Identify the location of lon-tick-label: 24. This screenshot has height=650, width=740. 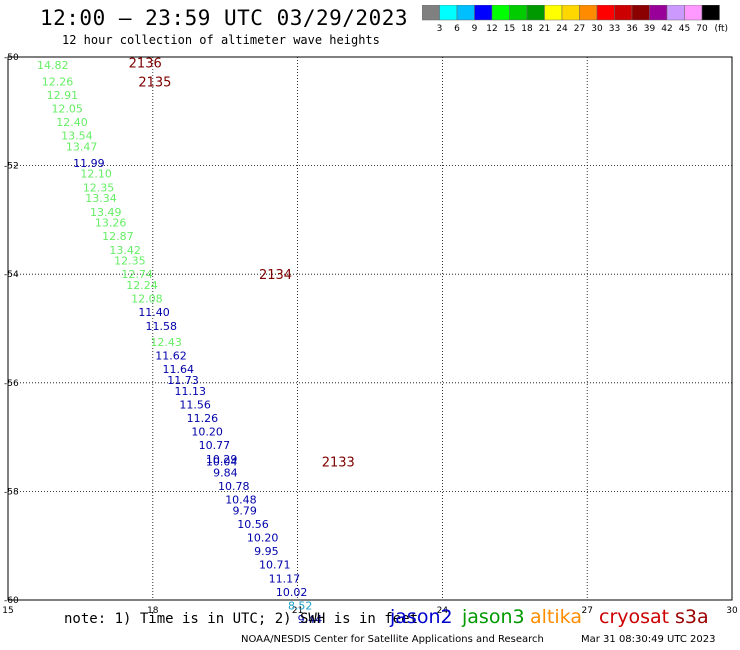
(443, 611).